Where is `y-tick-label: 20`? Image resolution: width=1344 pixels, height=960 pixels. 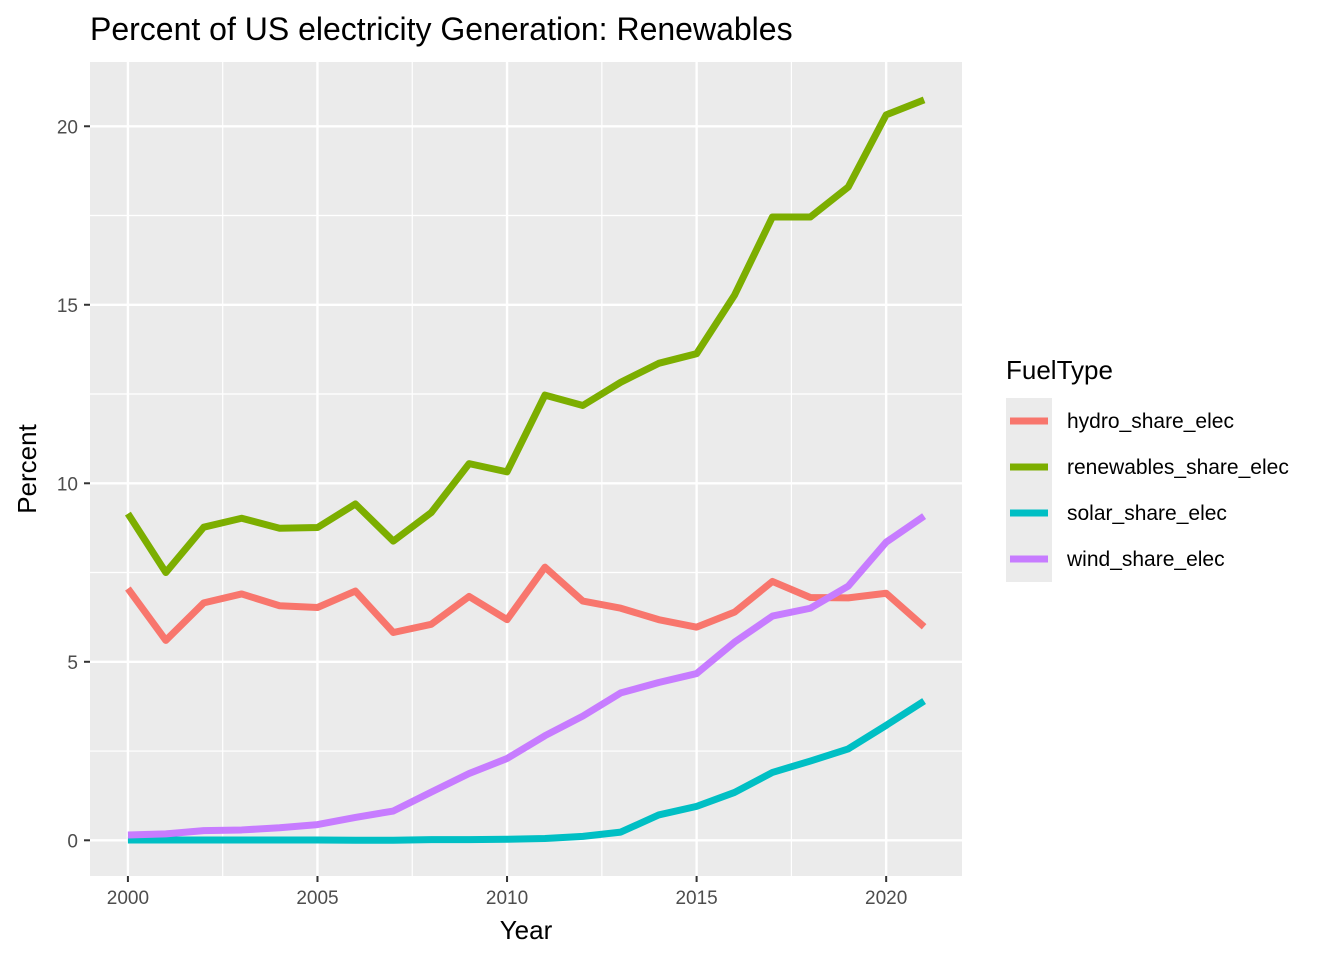 y-tick-label: 20 is located at coordinates (67, 127).